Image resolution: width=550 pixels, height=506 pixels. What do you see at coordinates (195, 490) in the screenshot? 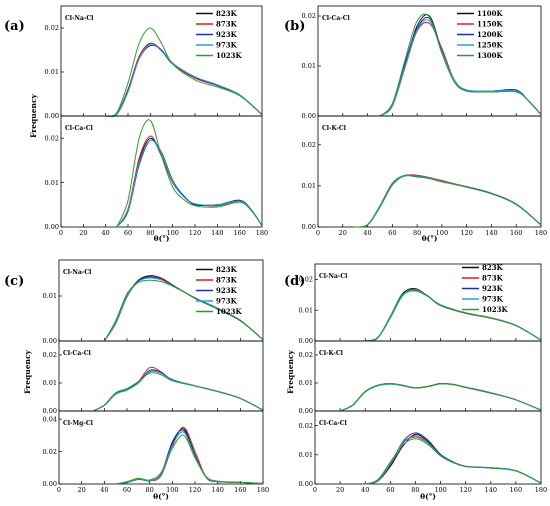
I see `x-tick-label: 120` at bounding box center [195, 490].